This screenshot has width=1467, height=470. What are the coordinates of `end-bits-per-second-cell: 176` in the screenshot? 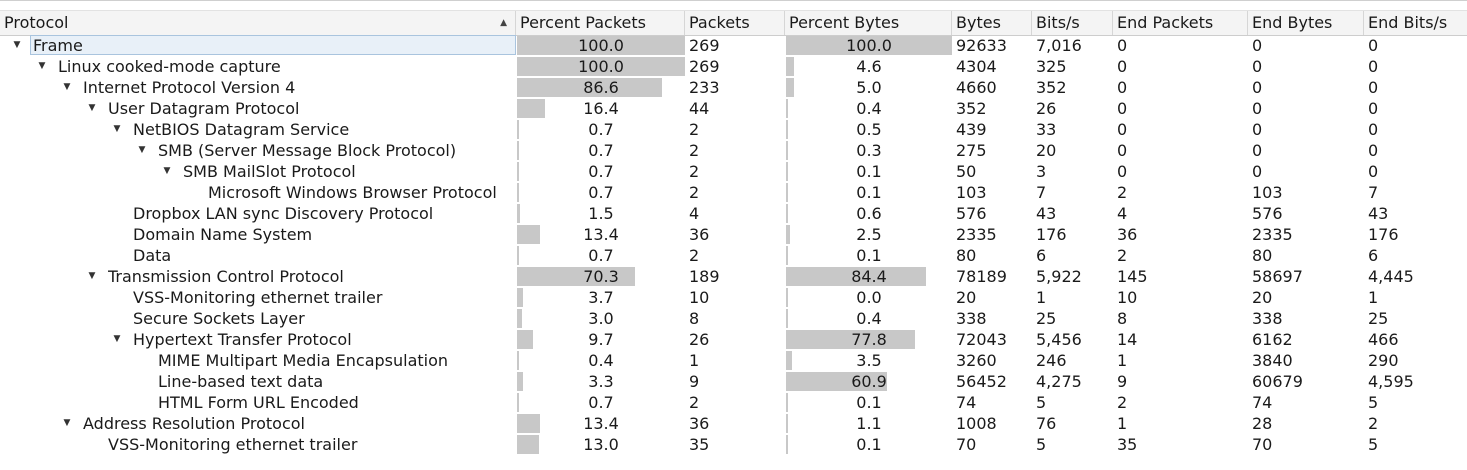 It's located at (1383, 234).